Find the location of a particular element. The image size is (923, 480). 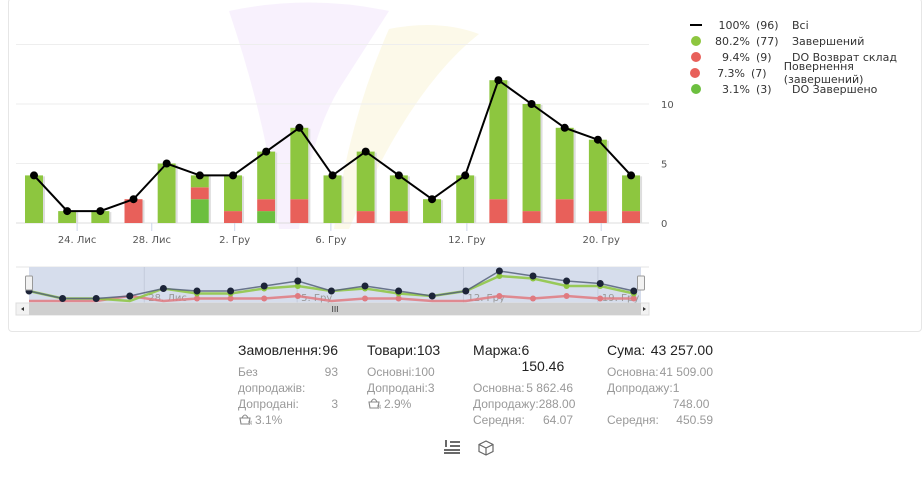

list-sort-icon is located at coordinates (452, 450).